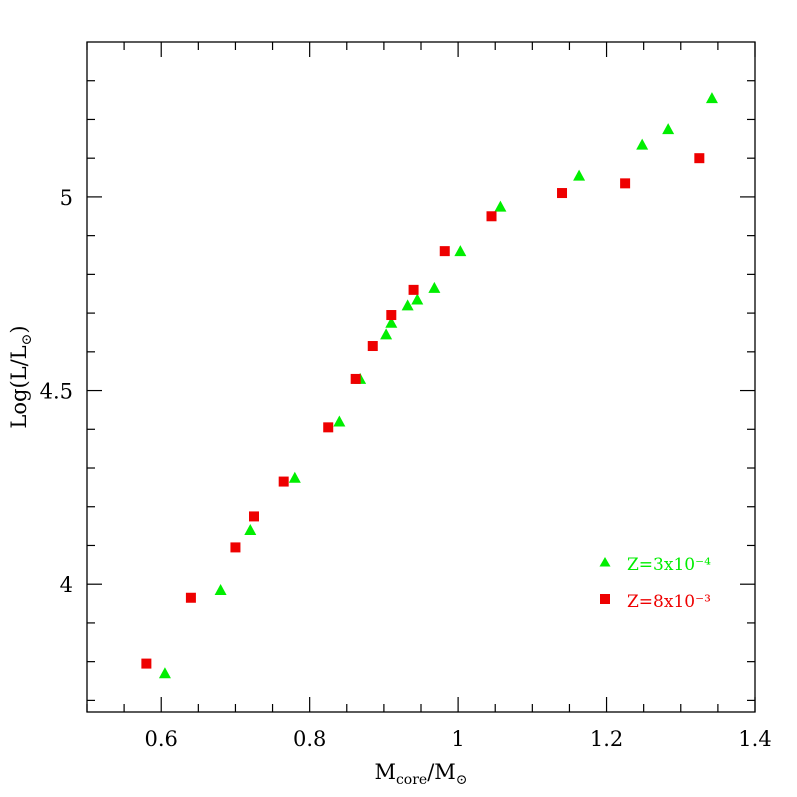 Image resolution: width=797 pixels, height=797 pixels. What do you see at coordinates (19, 386) in the screenshot?
I see `y-axis-title-main: Log(L/L` at bounding box center [19, 386].